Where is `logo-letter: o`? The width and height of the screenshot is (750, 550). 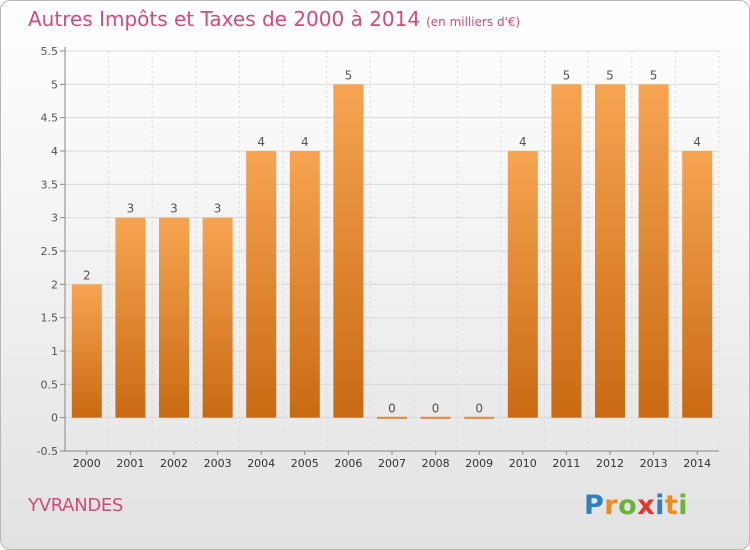
logo-letter: o is located at coordinates (628, 505).